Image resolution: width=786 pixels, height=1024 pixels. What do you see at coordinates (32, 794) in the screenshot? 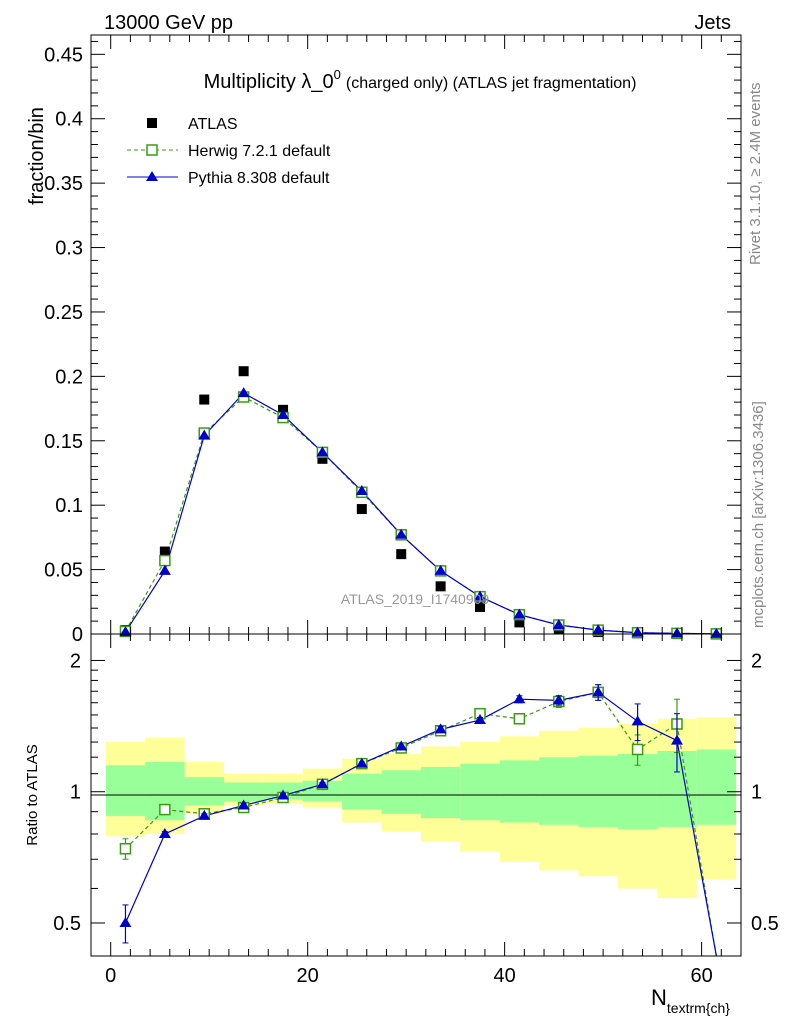
I see `ratio-ylabel: Ratio to ATLAS` at bounding box center [32, 794].